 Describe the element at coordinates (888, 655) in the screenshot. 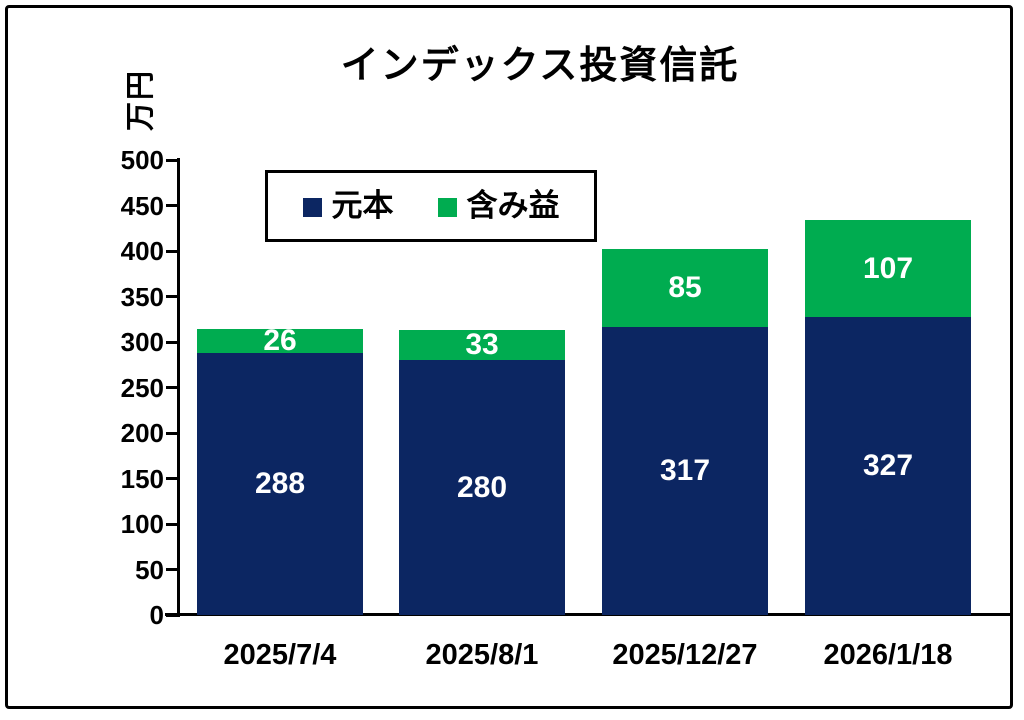

I see `x-category-label: 2026/1/18` at that location.